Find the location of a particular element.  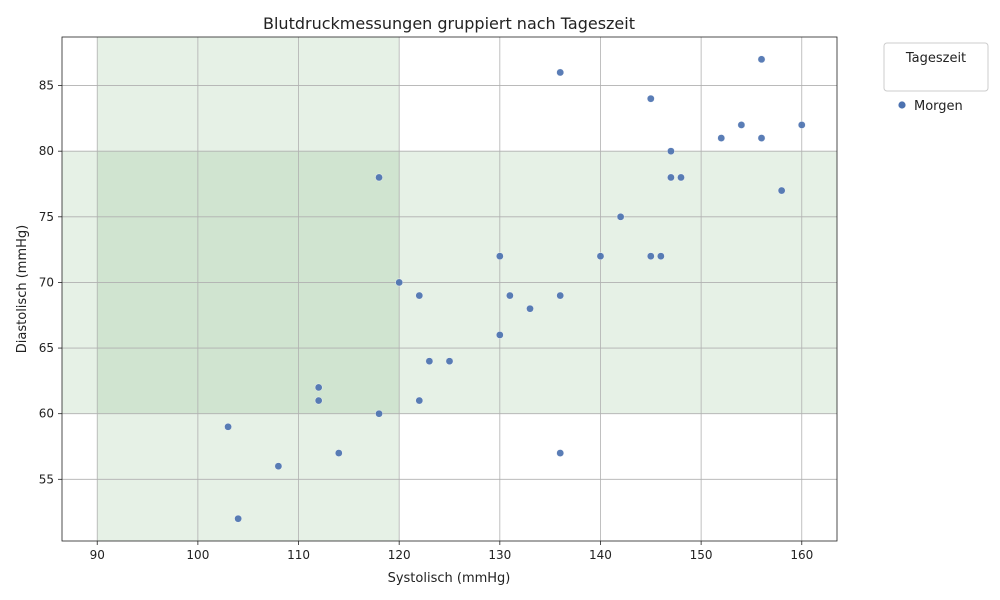

legend-box is located at coordinates (936, 67).